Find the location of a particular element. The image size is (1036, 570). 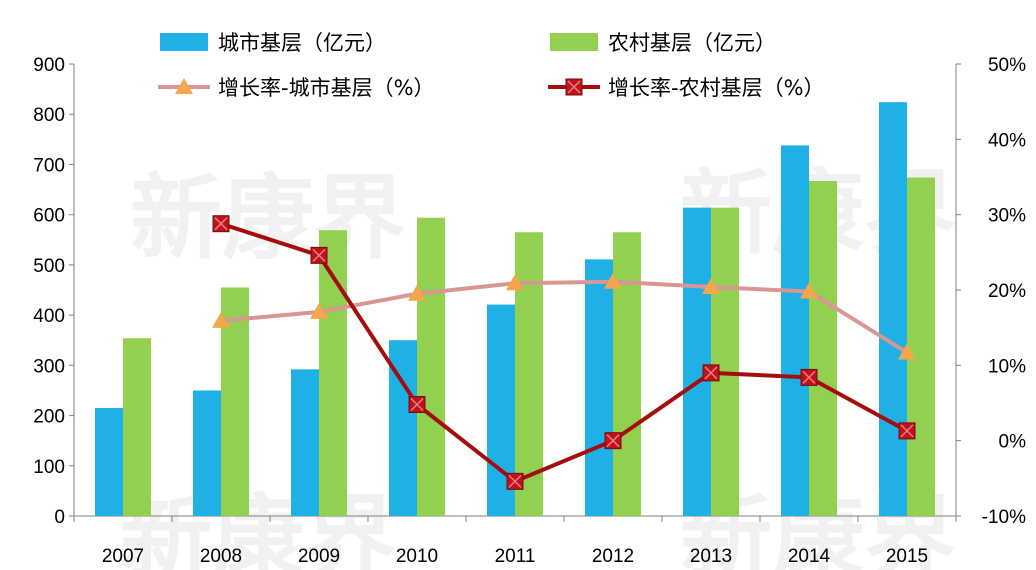

x-tick-label: 2013 is located at coordinates (711, 556).